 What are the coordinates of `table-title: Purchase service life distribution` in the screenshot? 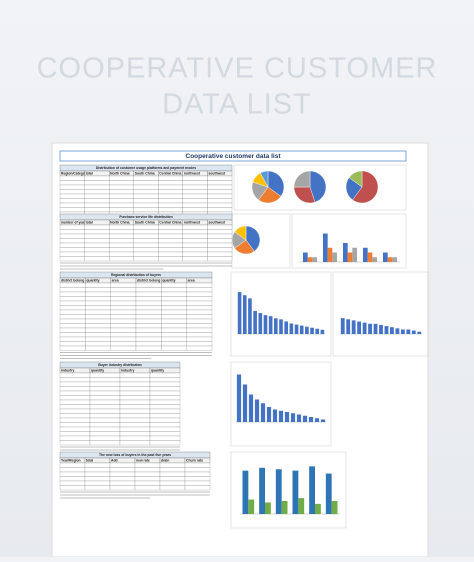 It's located at (145, 217).